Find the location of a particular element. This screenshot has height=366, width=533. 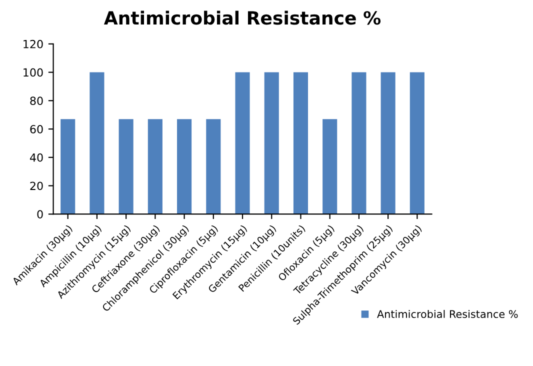

y-tick-label: 100 is located at coordinates (33, 72).